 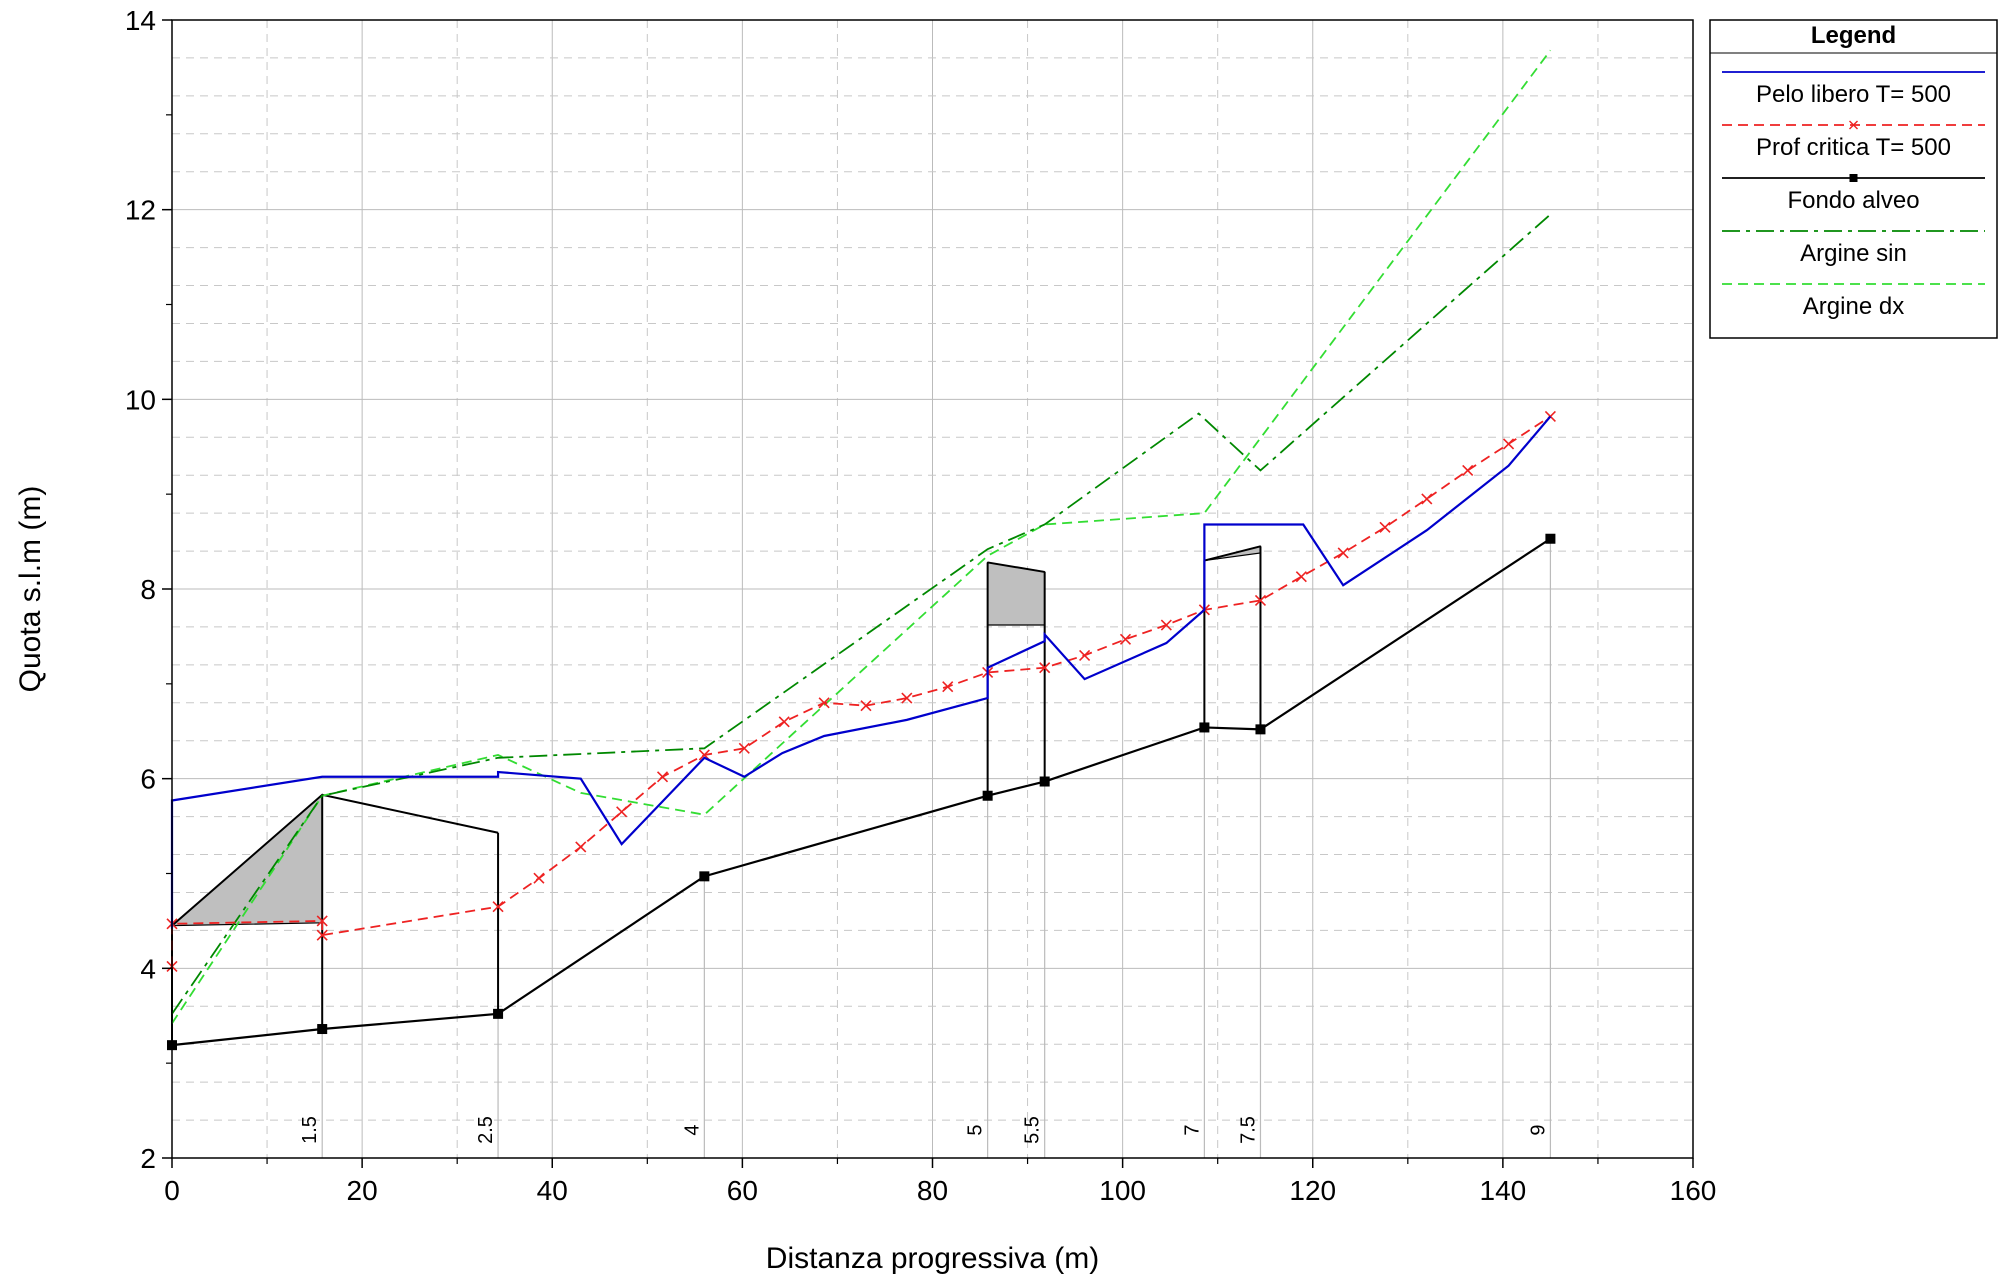 What do you see at coordinates (552, 1190) in the screenshot?
I see `x-tick-label: 40` at bounding box center [552, 1190].